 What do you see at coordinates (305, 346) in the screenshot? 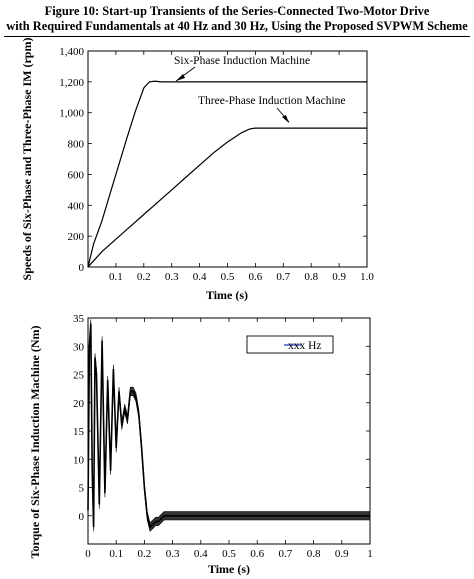
I see `torque-legend-label: xxx Hz` at bounding box center [305, 346].